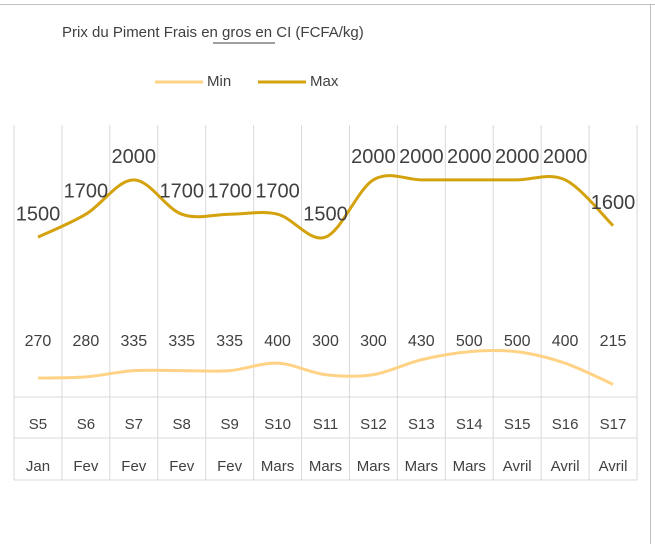  I want to click on data-label: 430, so click(421, 341).